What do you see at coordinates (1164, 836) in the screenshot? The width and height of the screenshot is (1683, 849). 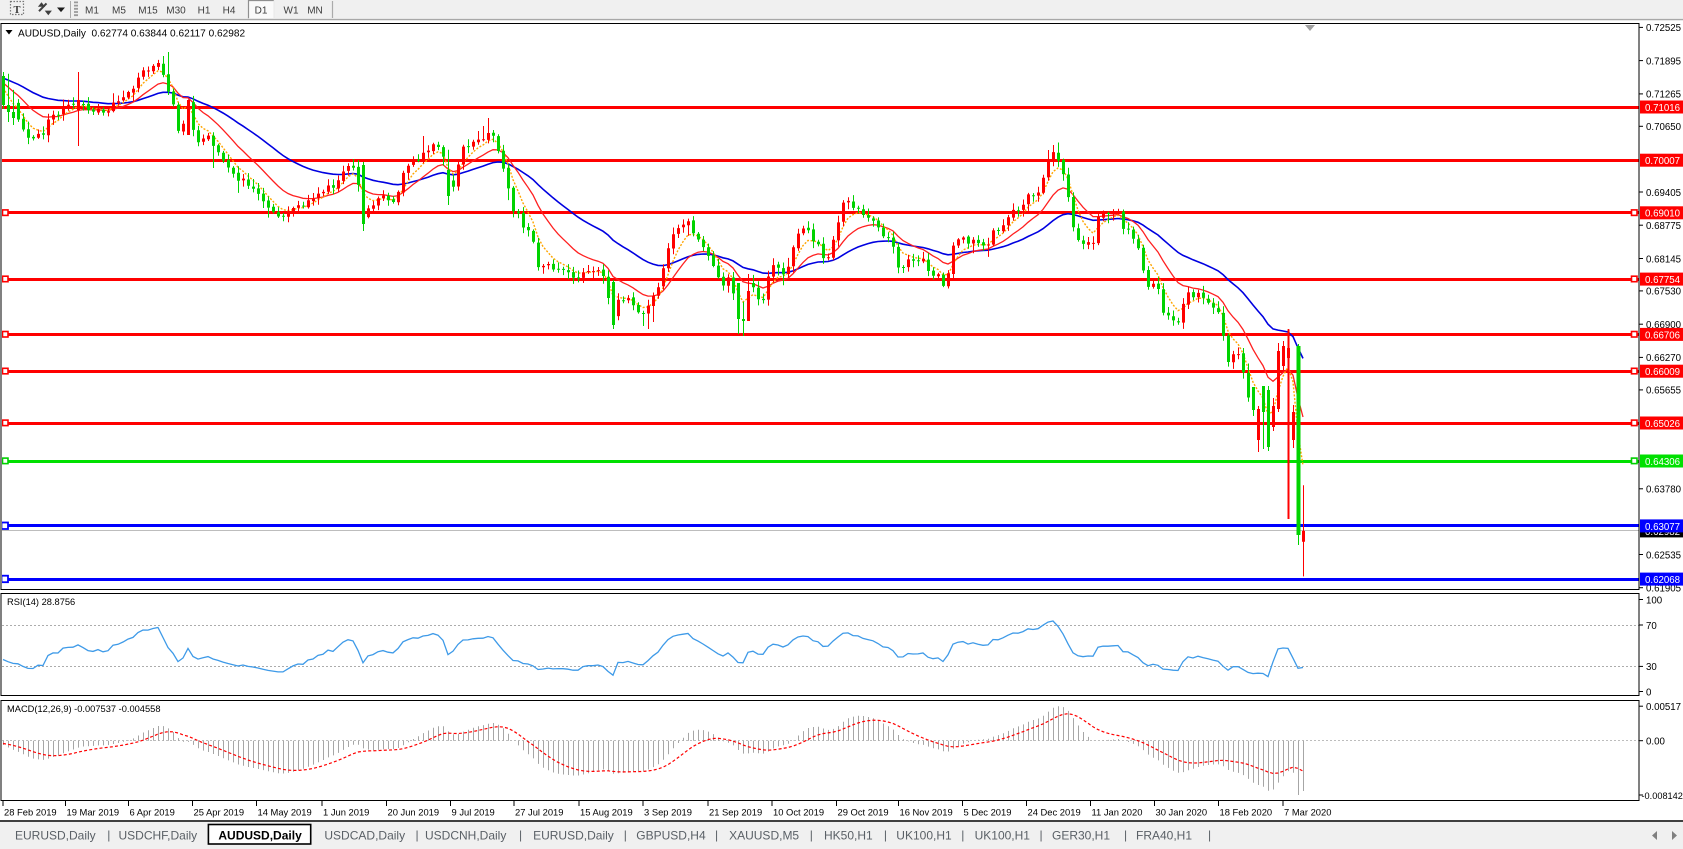 I see `svg-text: FRA40,H1` at bounding box center [1164, 836].